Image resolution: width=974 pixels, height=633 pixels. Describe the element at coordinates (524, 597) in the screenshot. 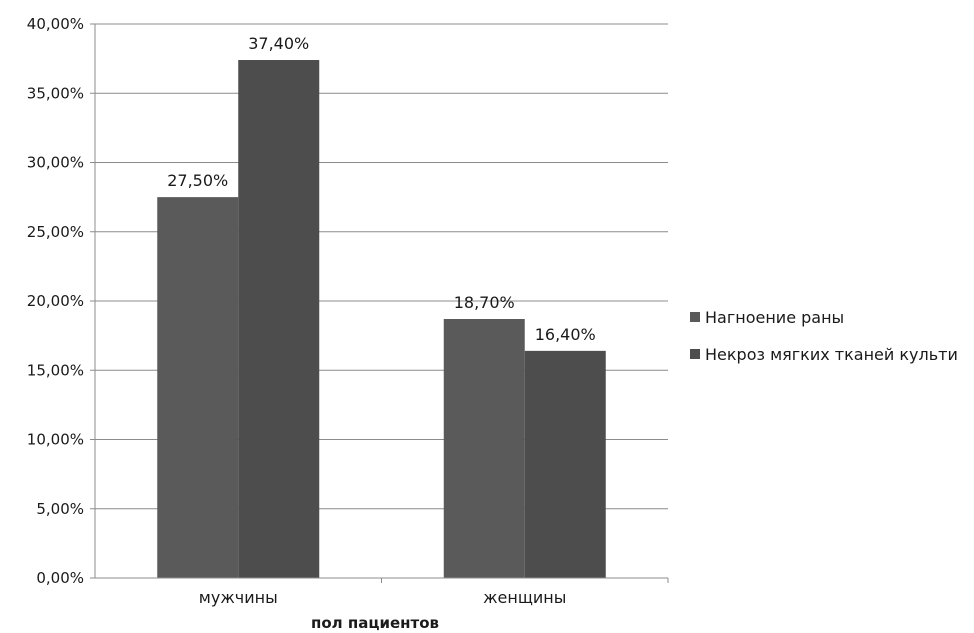

I see `x-tick-label: женщины` at that location.